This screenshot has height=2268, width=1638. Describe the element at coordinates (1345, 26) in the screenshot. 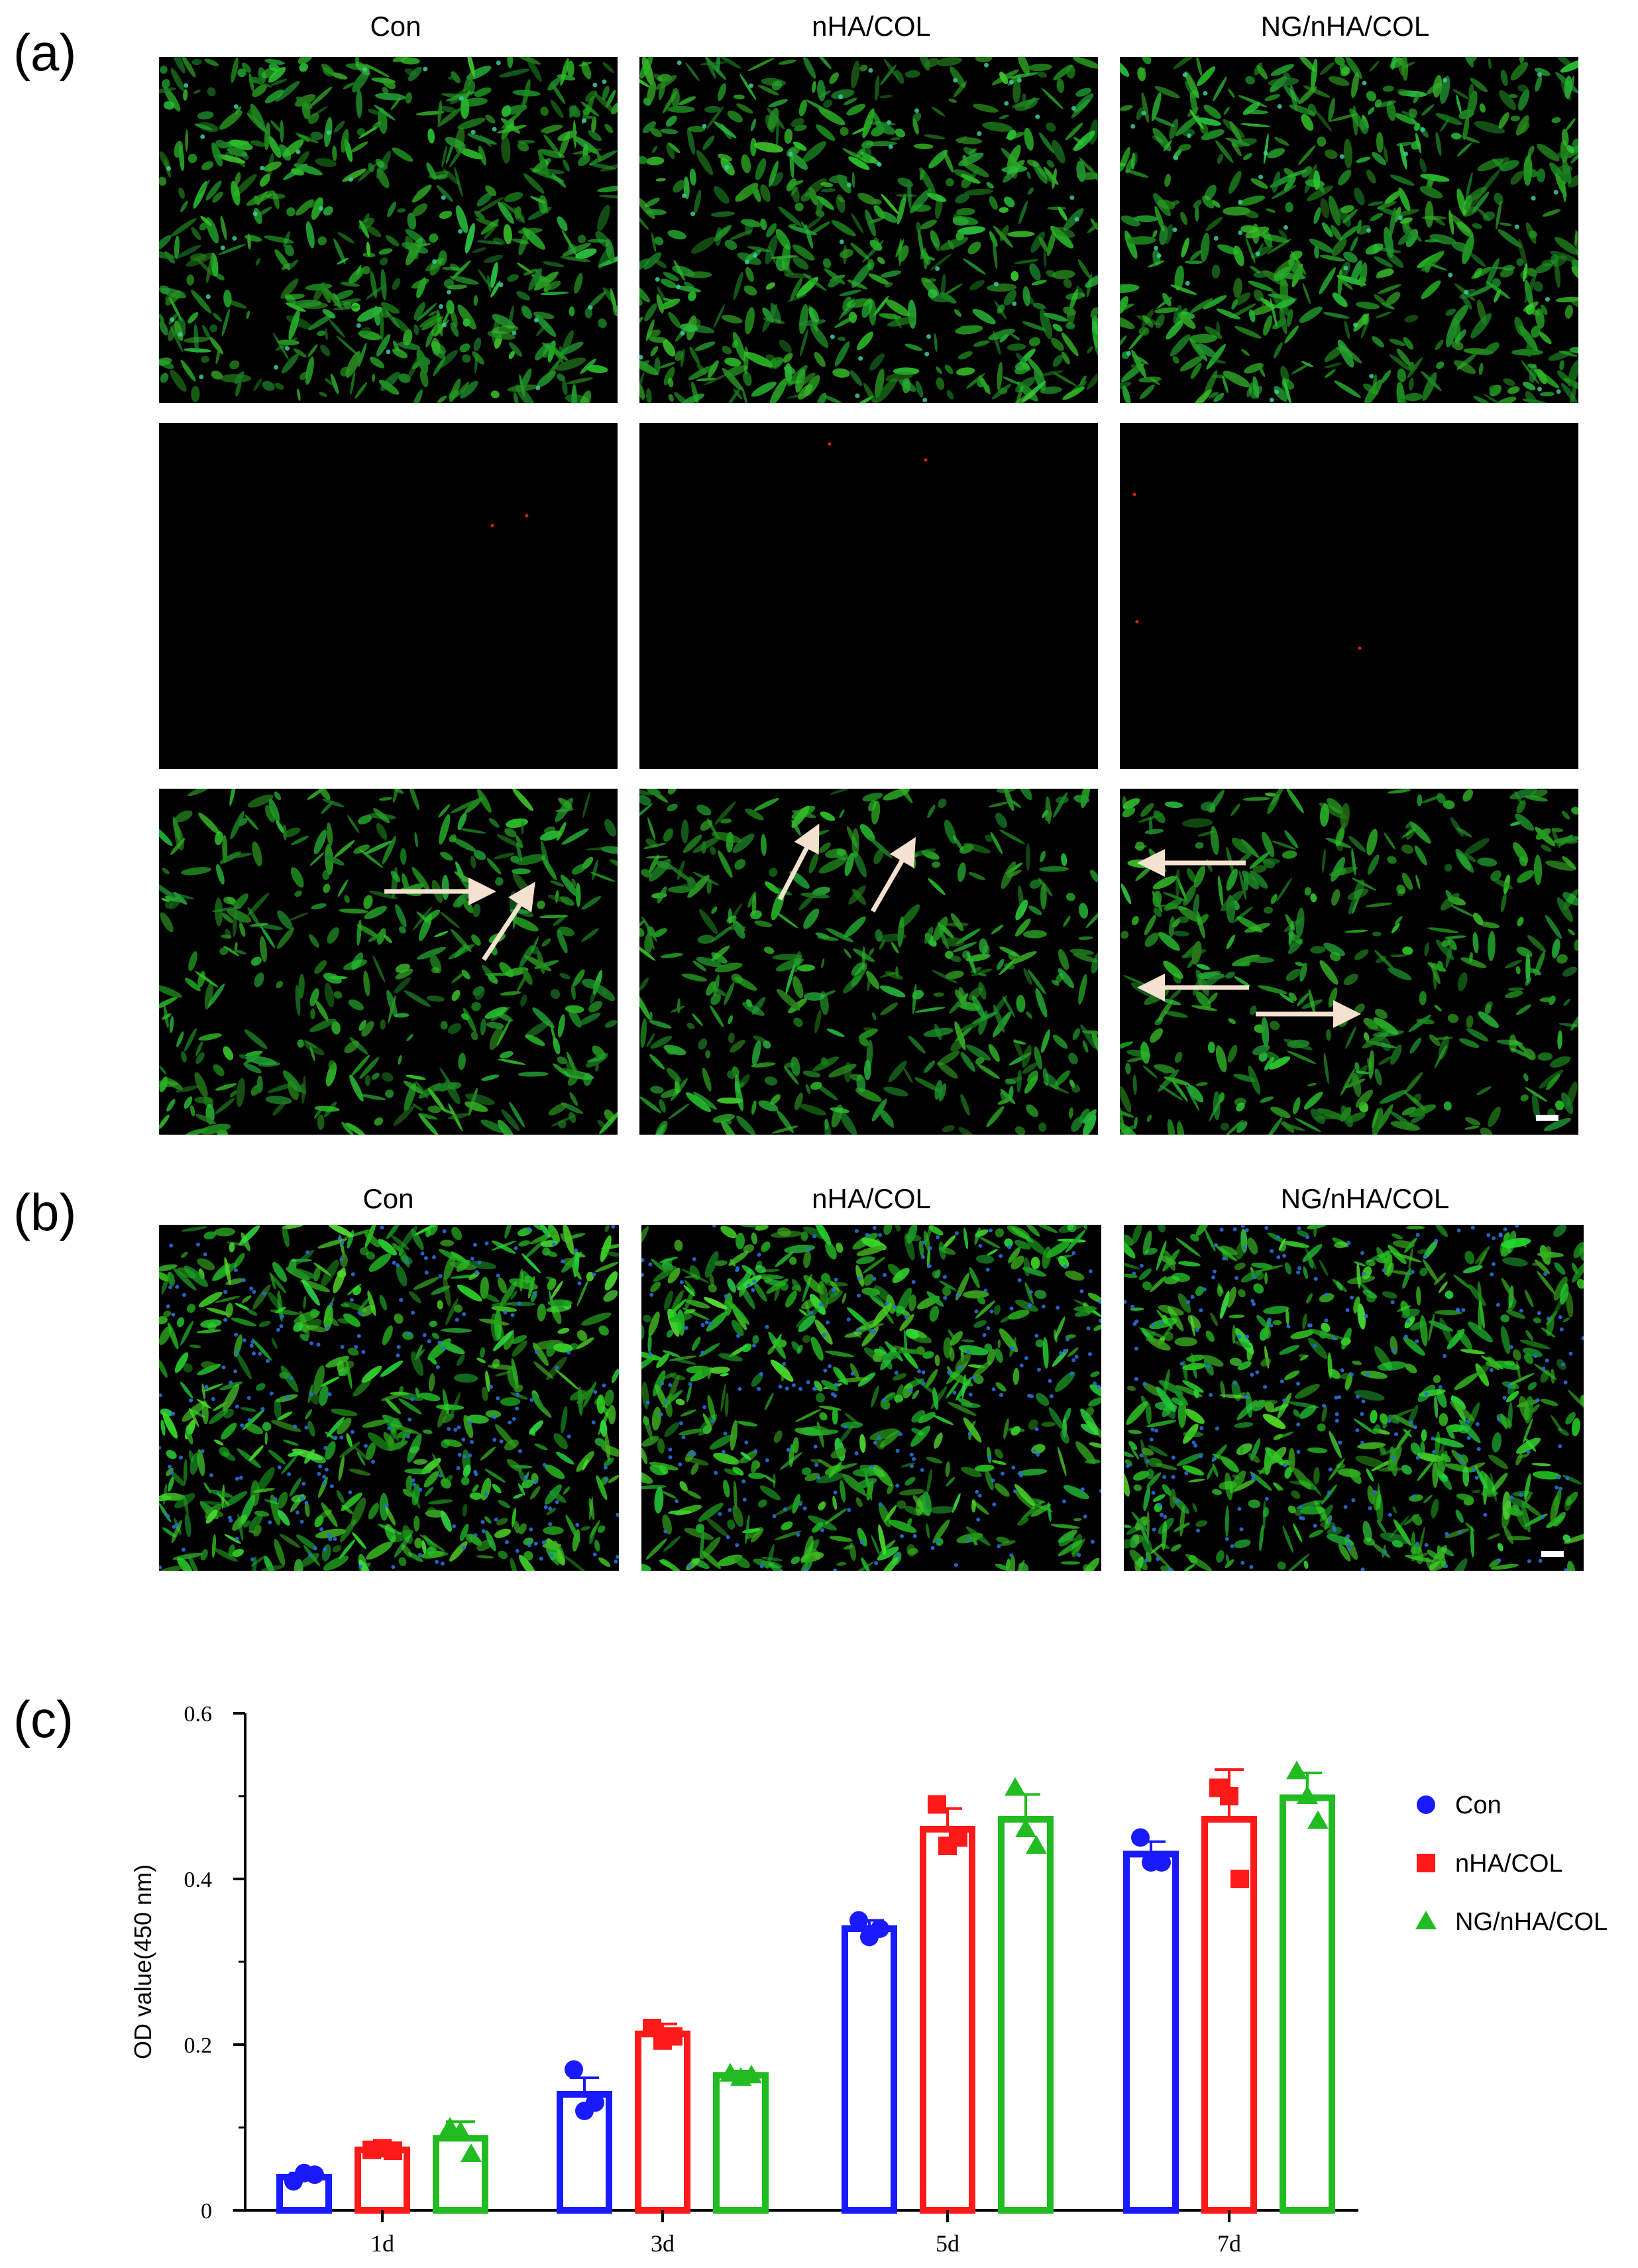

I see `panel-a-column-label-ng-nha-col: NG/nHA/COL` at that location.